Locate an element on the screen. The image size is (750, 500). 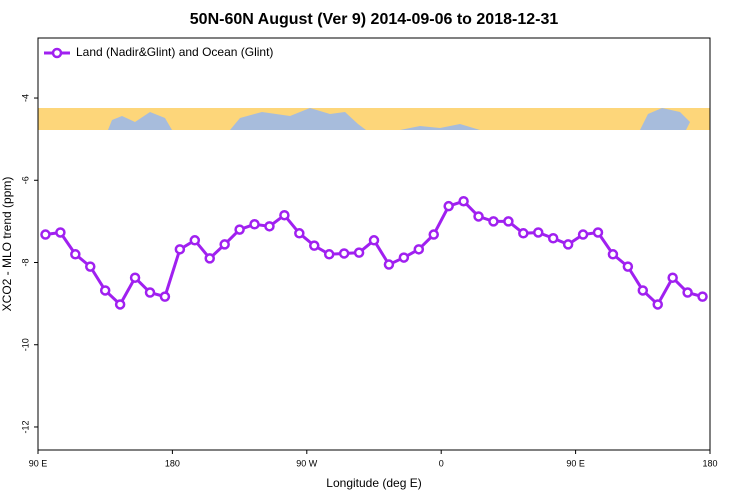
y-axis-label: XCO2 - MLO trend (ppm) is located at coordinates (7, 244).